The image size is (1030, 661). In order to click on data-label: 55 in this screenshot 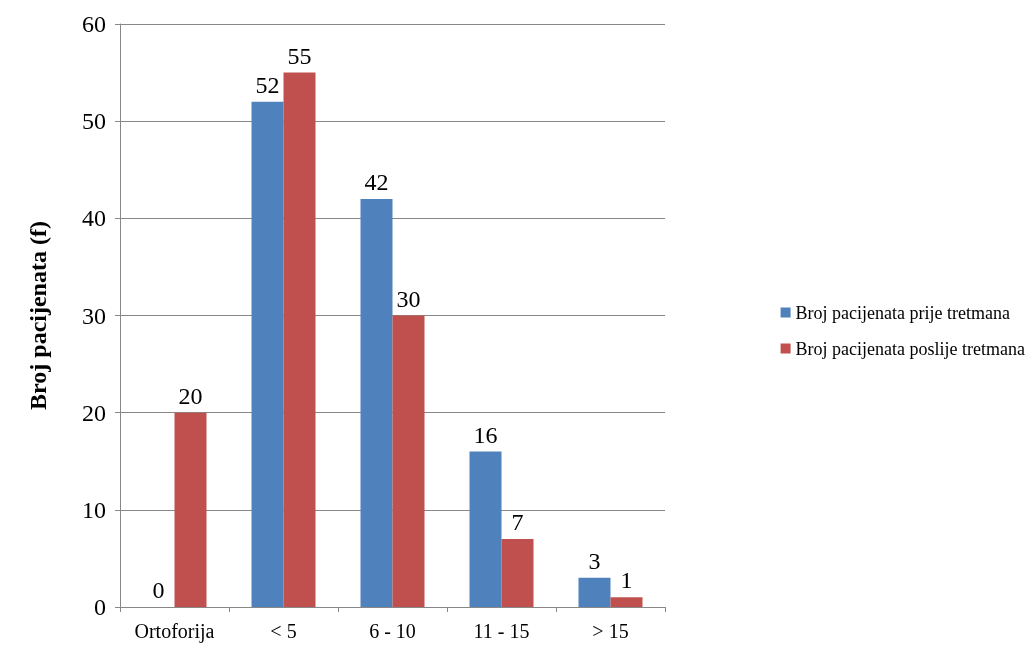, I will do `click(299, 55)`.